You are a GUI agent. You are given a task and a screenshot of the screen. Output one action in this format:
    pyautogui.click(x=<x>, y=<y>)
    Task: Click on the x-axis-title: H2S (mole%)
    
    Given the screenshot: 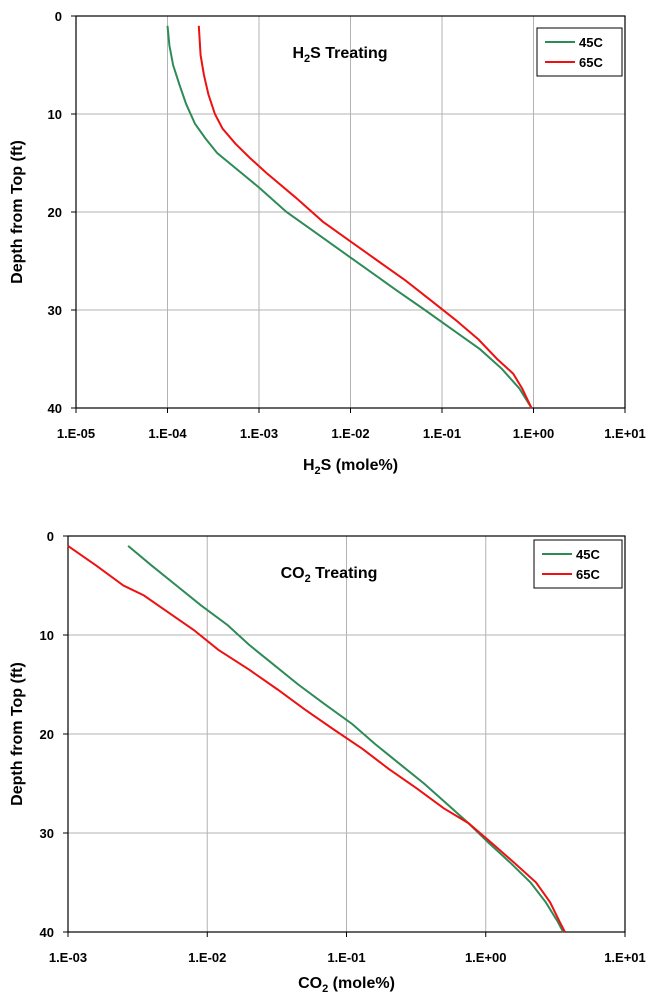 What is the action you would take?
    pyautogui.click(x=350, y=467)
    